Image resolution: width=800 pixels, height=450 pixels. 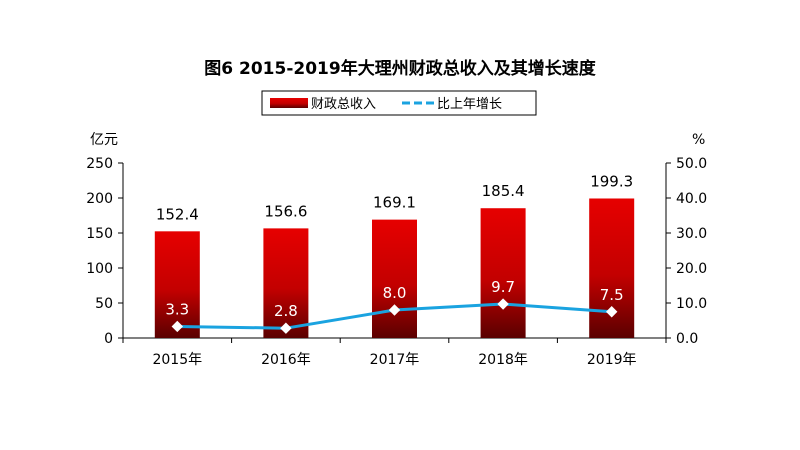 I want to click on legend-line-label: 比上年增长, so click(x=469, y=104).